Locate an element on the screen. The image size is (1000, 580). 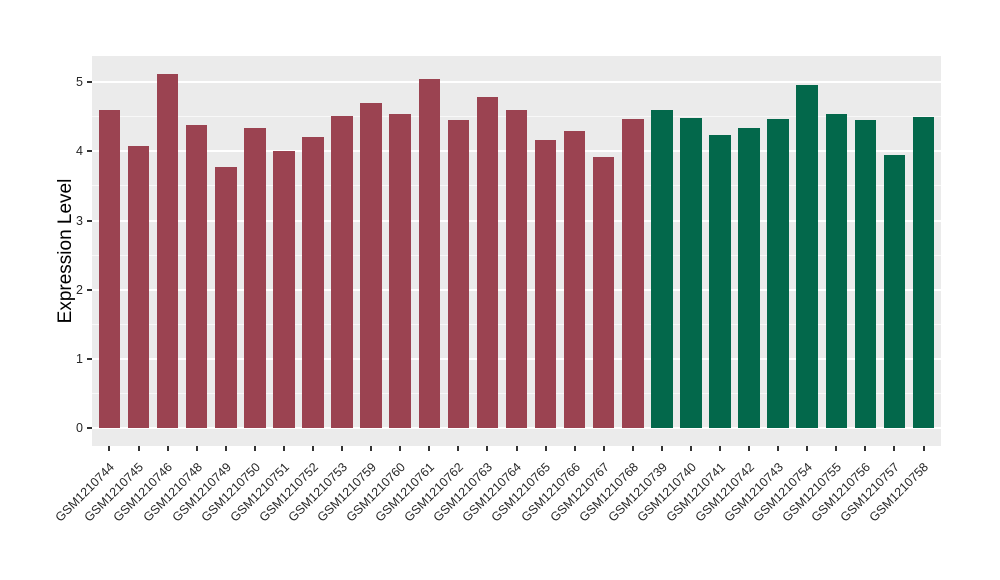
bar-GSM1210745 is located at coordinates (138, 287).